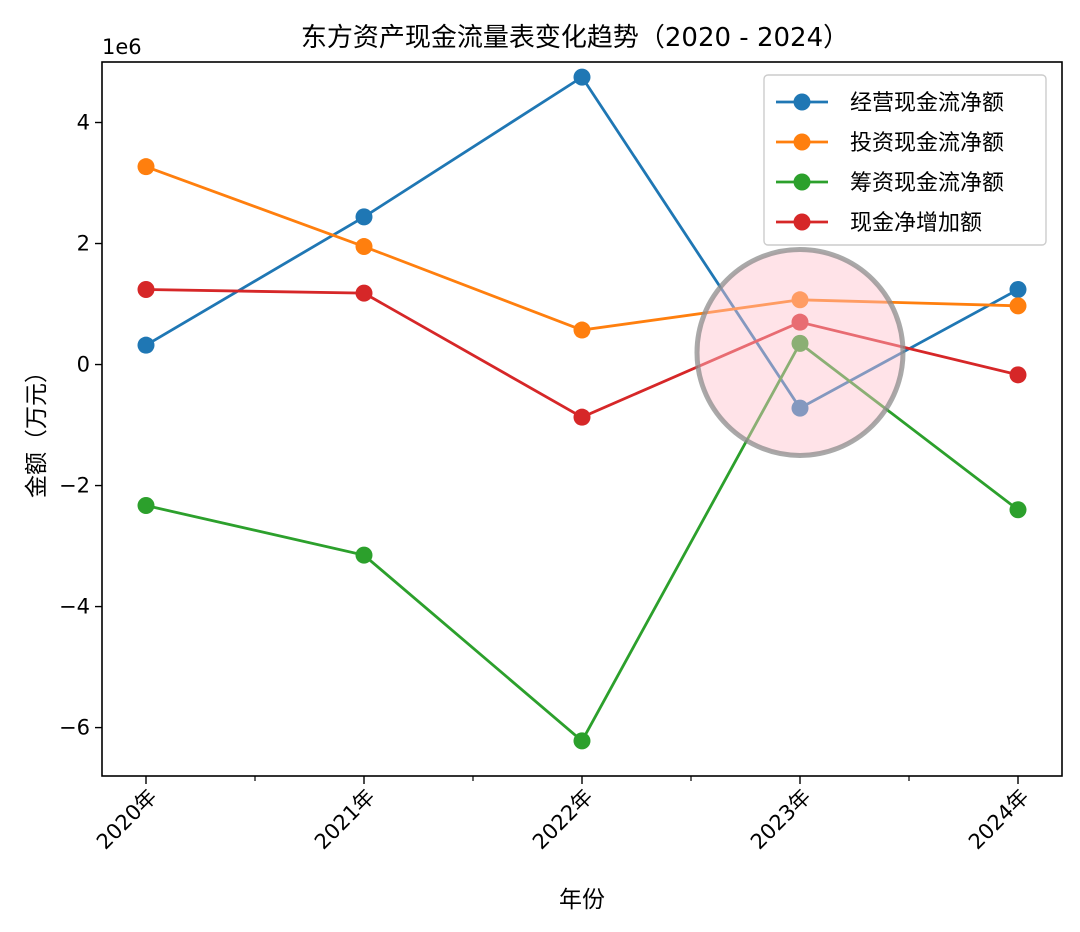 The width and height of the screenshot is (1080, 932). What do you see at coordinates (582, 900) in the screenshot?
I see `x-axis-label: 年份` at bounding box center [582, 900].